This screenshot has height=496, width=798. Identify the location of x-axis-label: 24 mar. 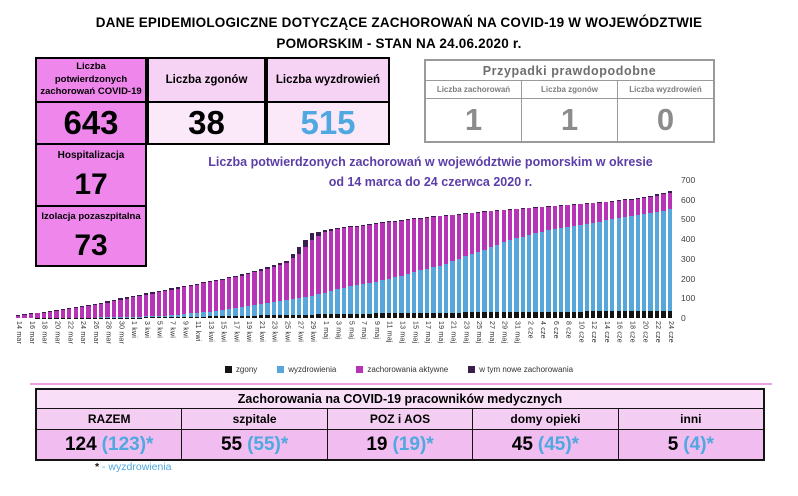
(83, 332).